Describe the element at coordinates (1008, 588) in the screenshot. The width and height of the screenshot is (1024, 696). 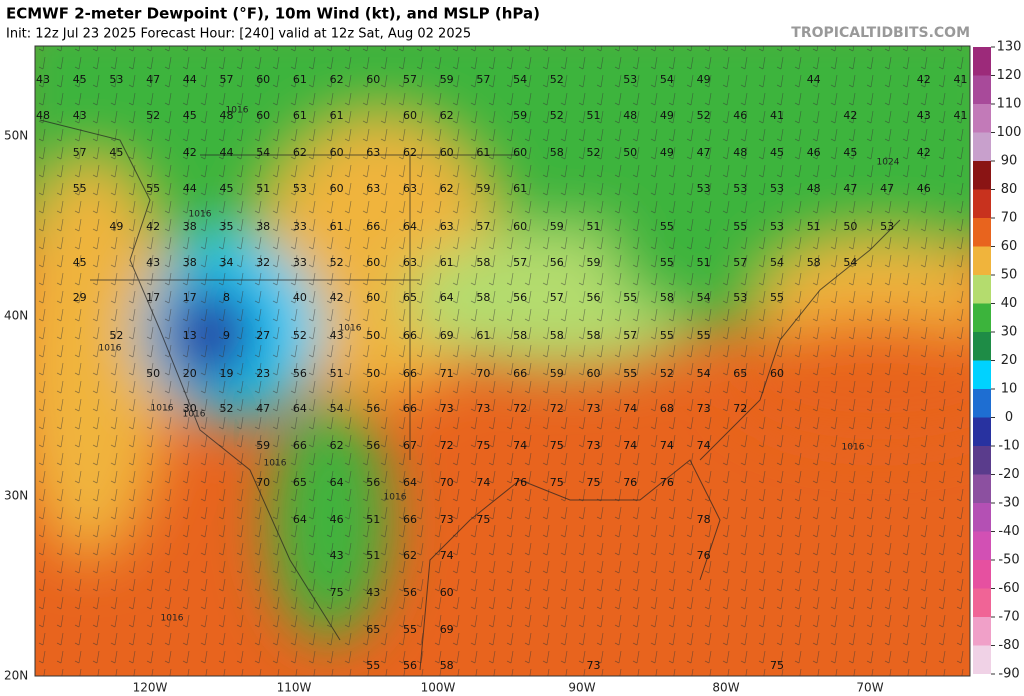
I see `colorbar-tick-label: -60` at that location.